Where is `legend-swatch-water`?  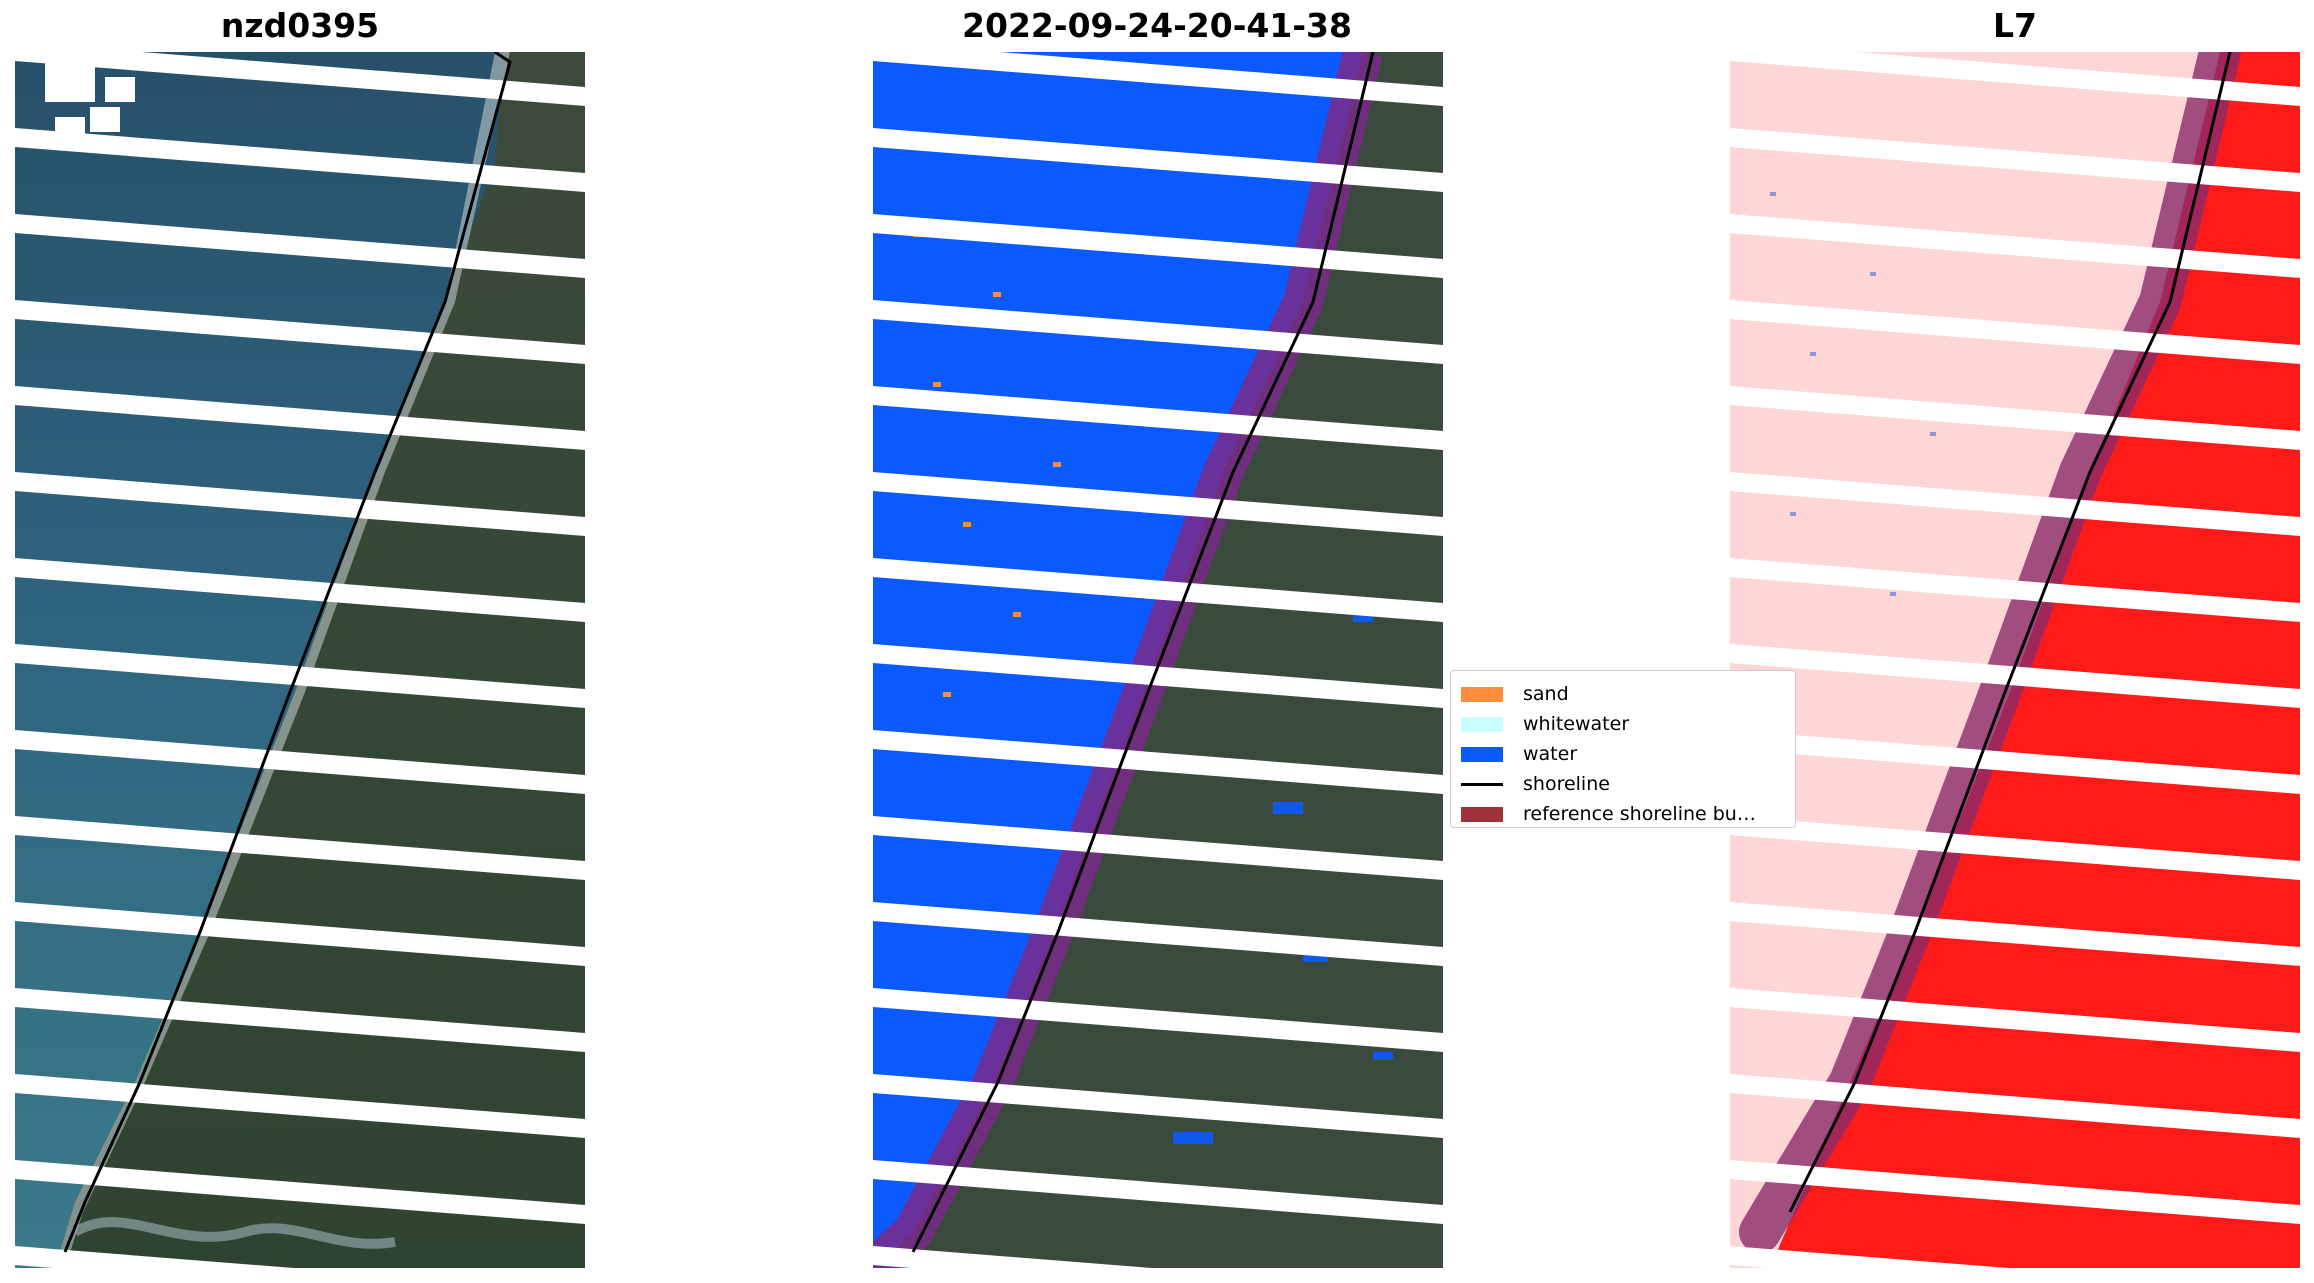
legend-swatch-water is located at coordinates (1482, 754).